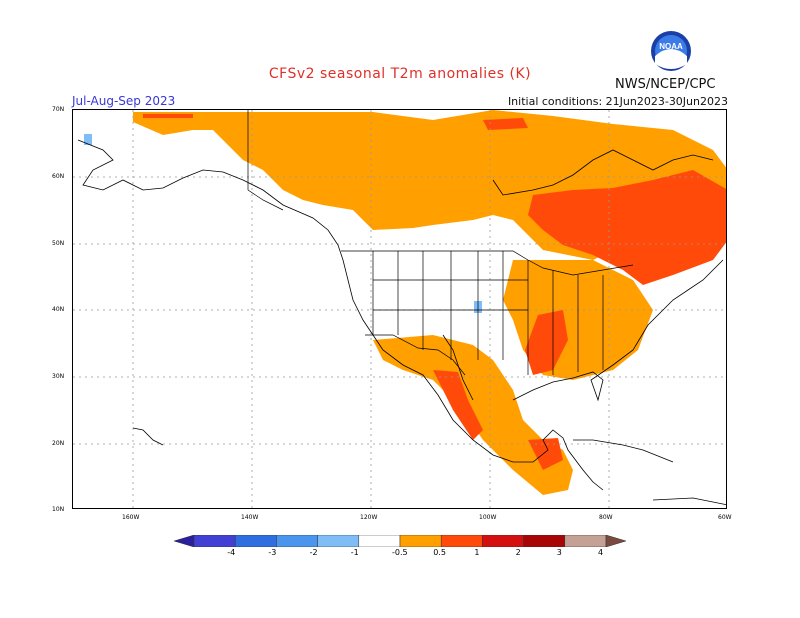  I want to click on colorbar-label: -2, so click(313, 552).